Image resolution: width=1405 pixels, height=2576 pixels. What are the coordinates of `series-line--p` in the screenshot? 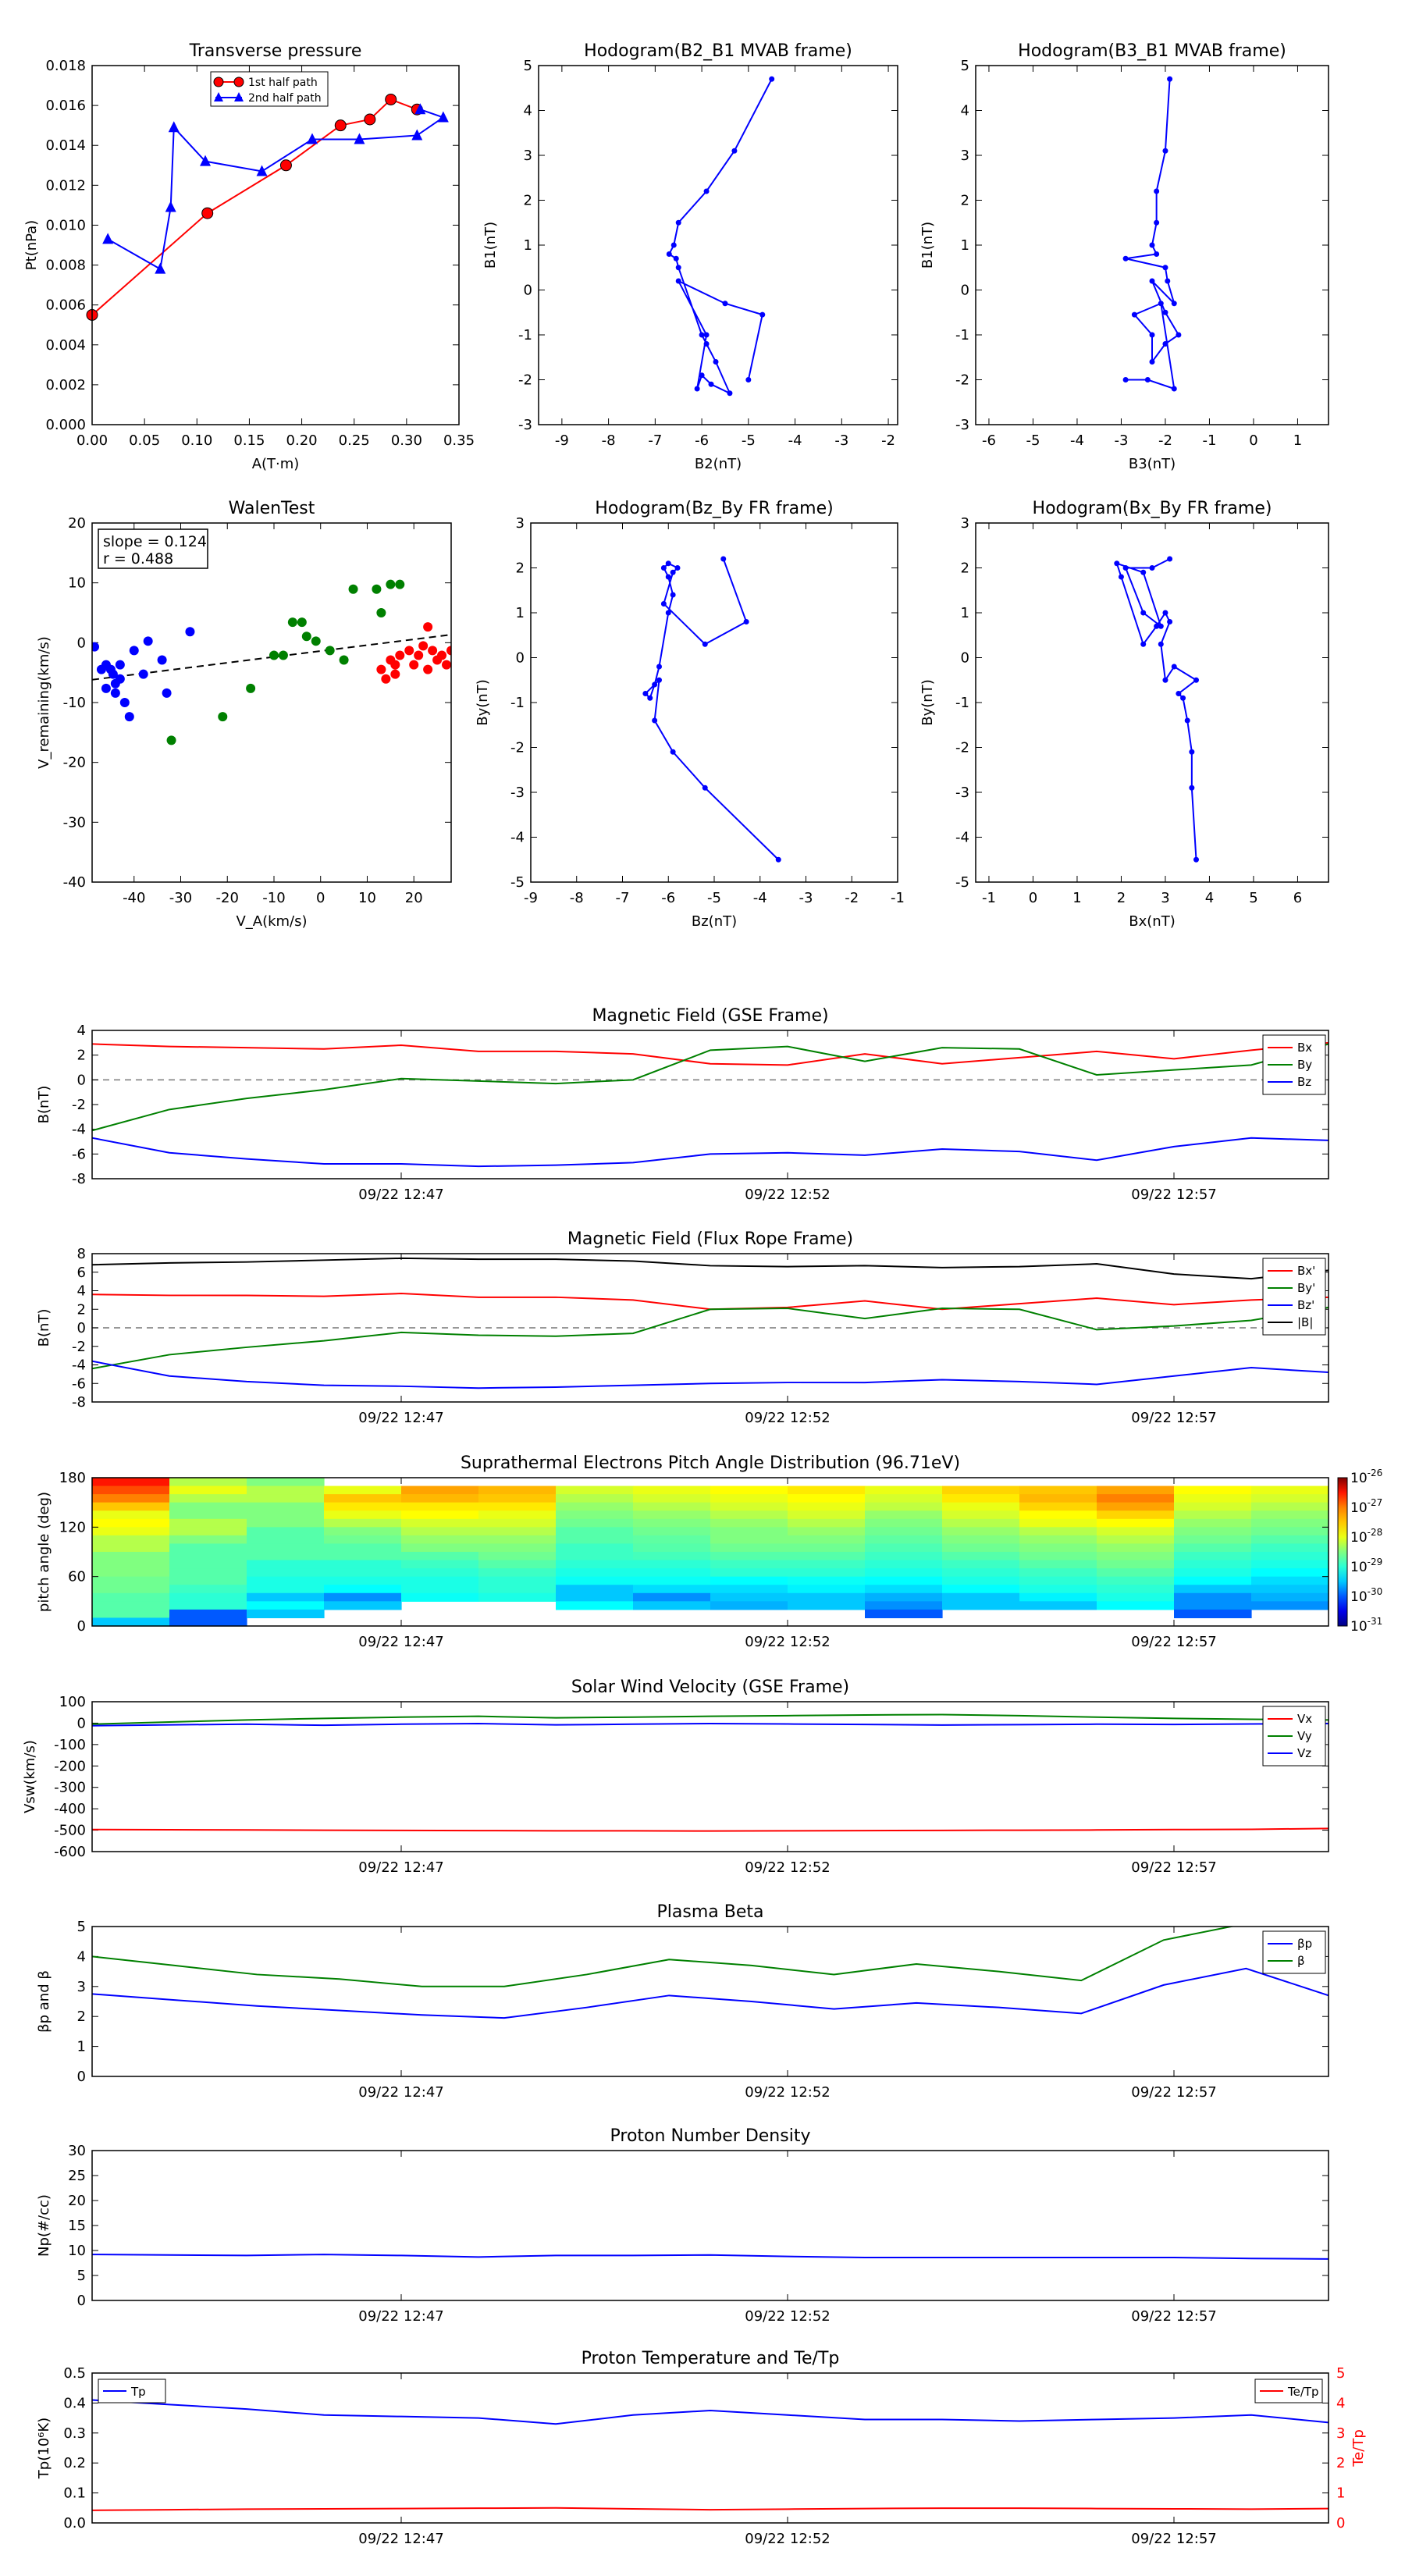 It's located at (711, 1993).